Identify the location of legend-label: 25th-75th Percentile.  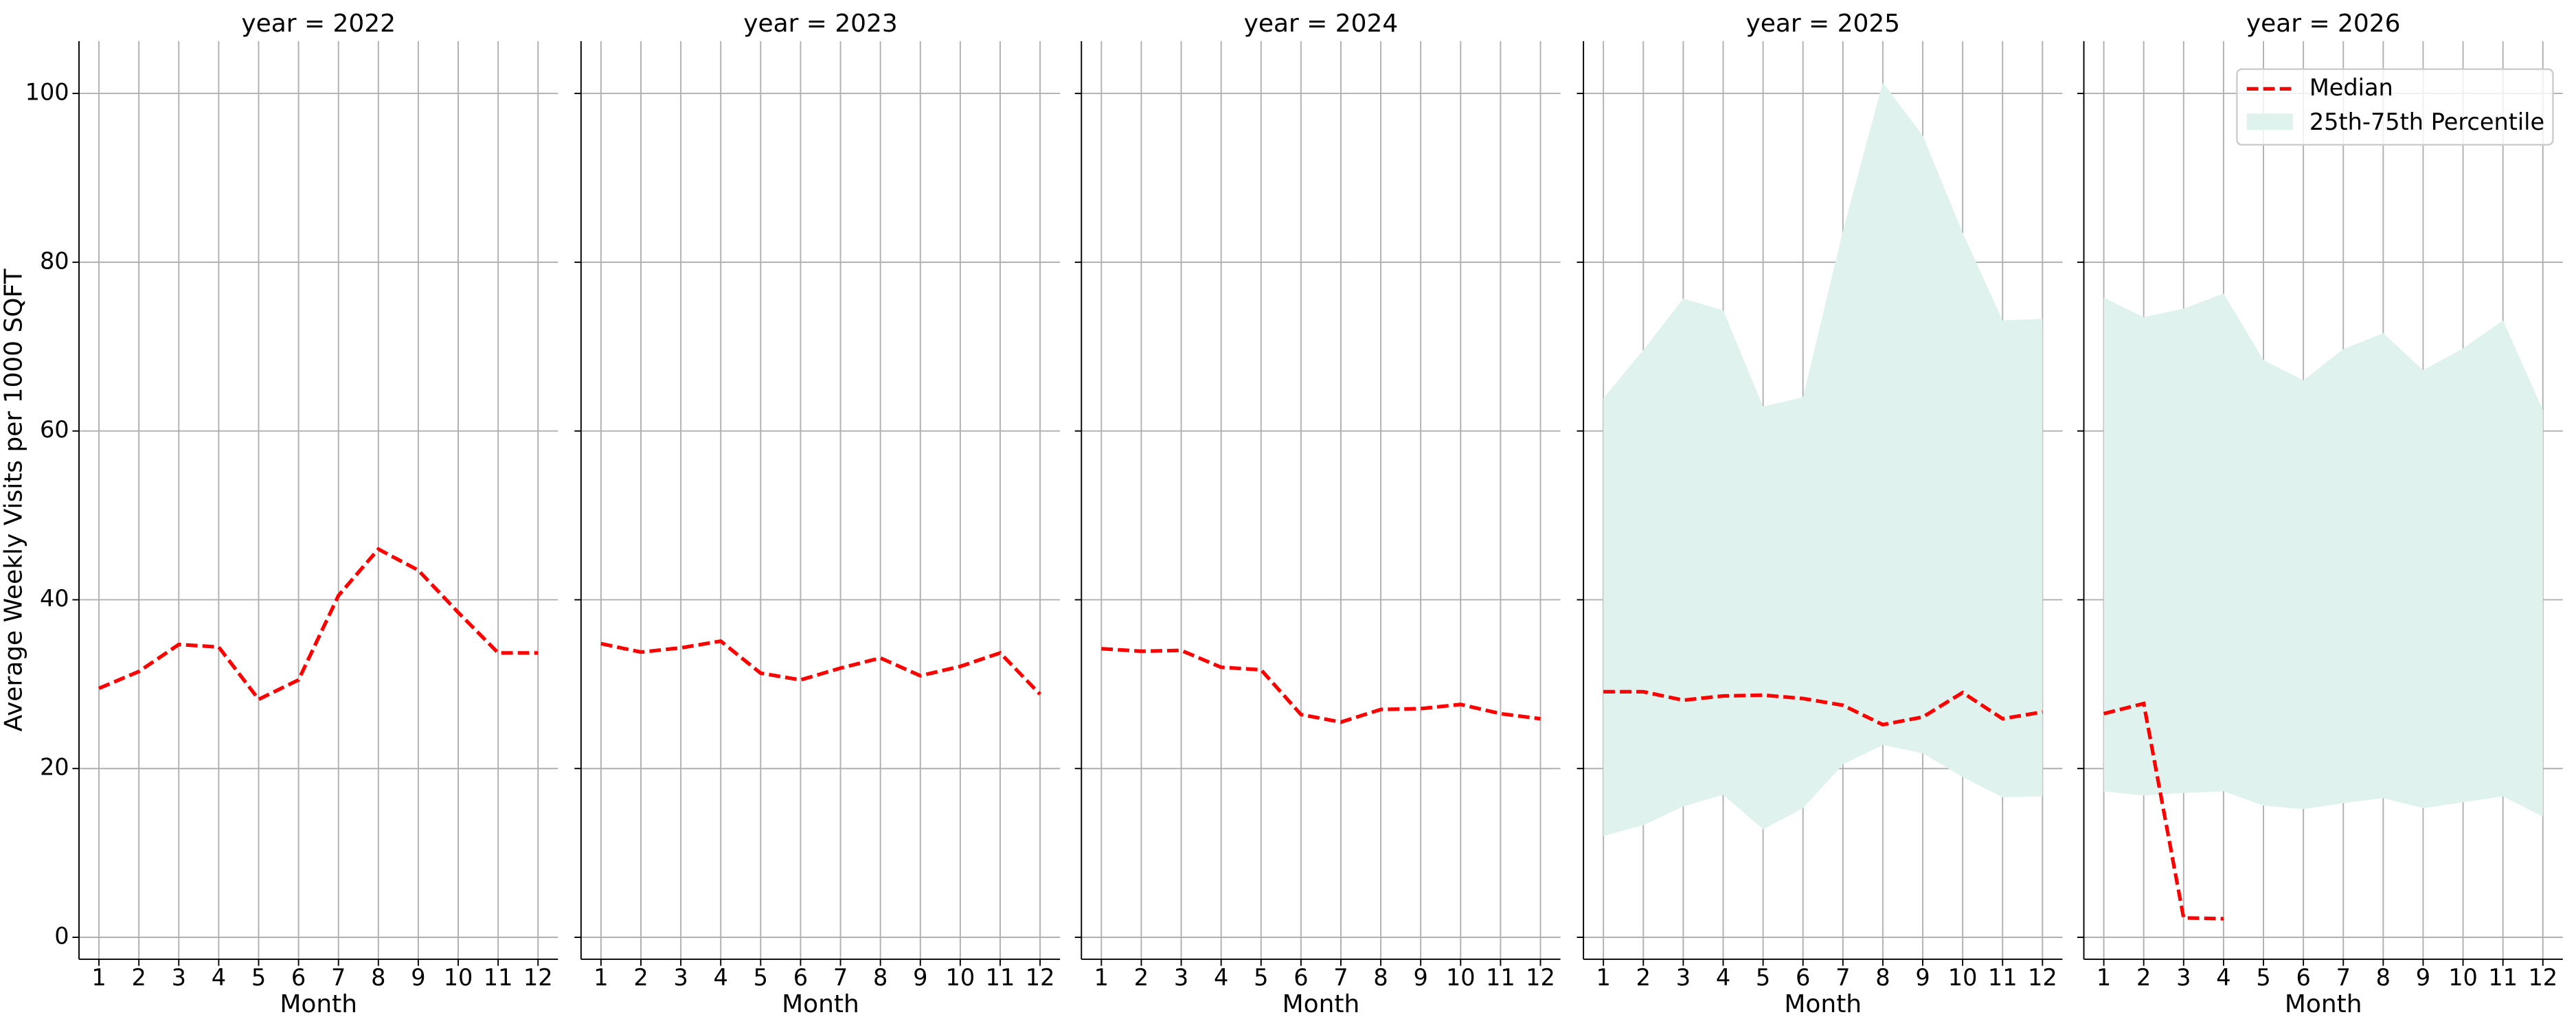
(2426, 121).